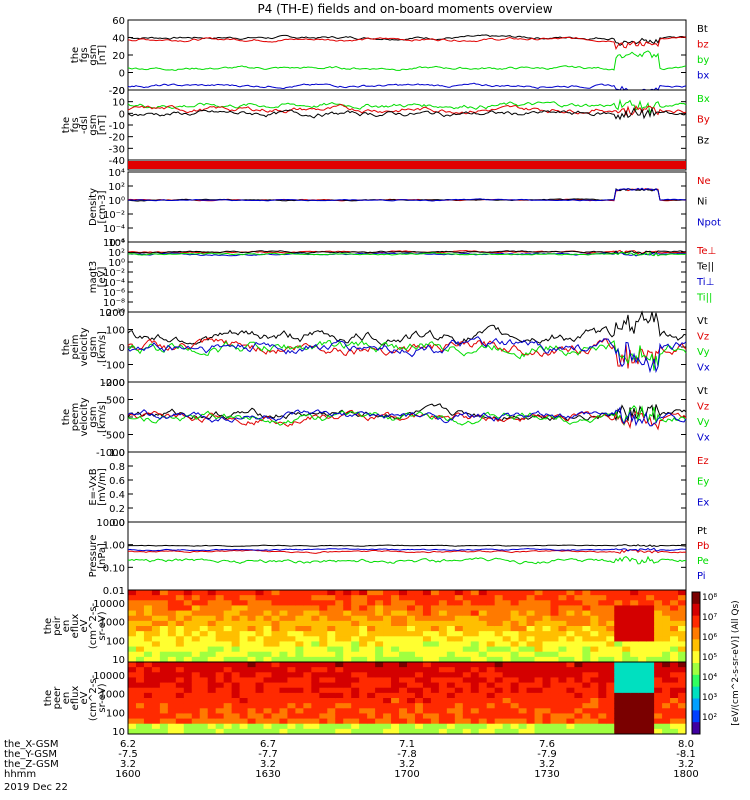 The height and width of the screenshot is (800, 750). I want to click on tick-label: 0, so click(122, 74).